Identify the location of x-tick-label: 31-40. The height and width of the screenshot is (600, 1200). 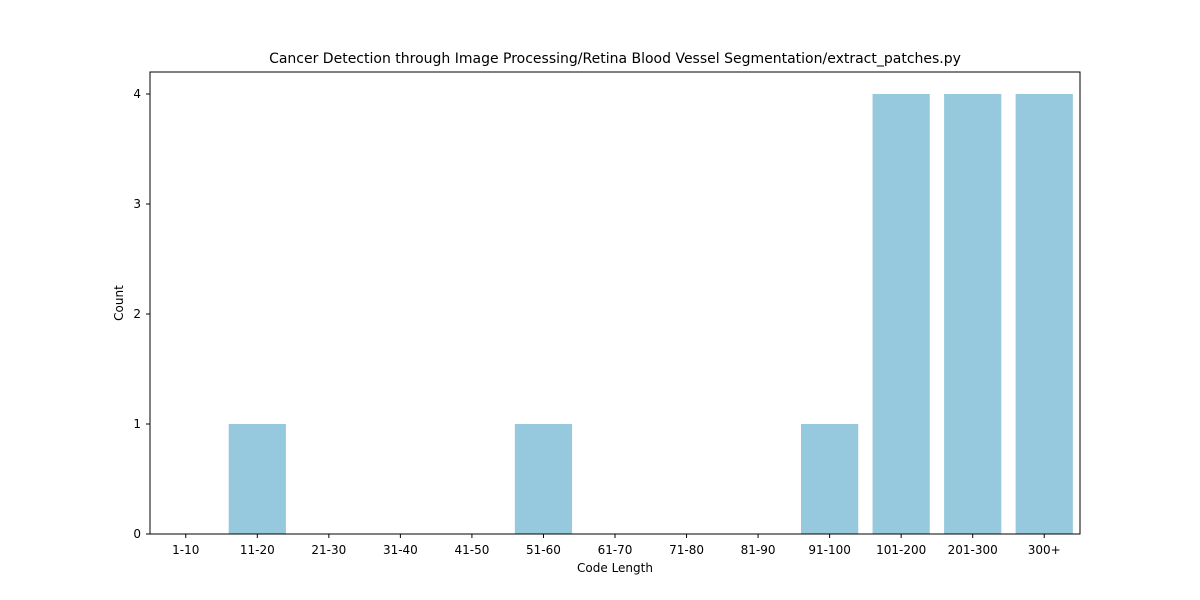
(400, 550).